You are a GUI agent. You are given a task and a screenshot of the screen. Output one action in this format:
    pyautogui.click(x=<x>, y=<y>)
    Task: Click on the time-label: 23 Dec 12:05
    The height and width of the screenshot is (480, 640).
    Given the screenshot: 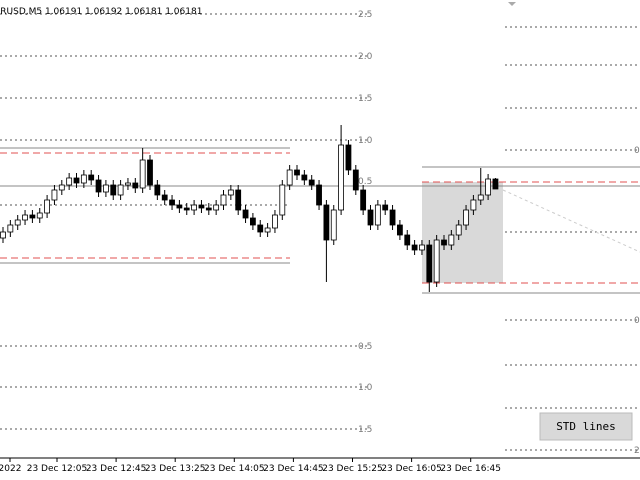 What is the action you would take?
    pyautogui.click(x=57, y=469)
    